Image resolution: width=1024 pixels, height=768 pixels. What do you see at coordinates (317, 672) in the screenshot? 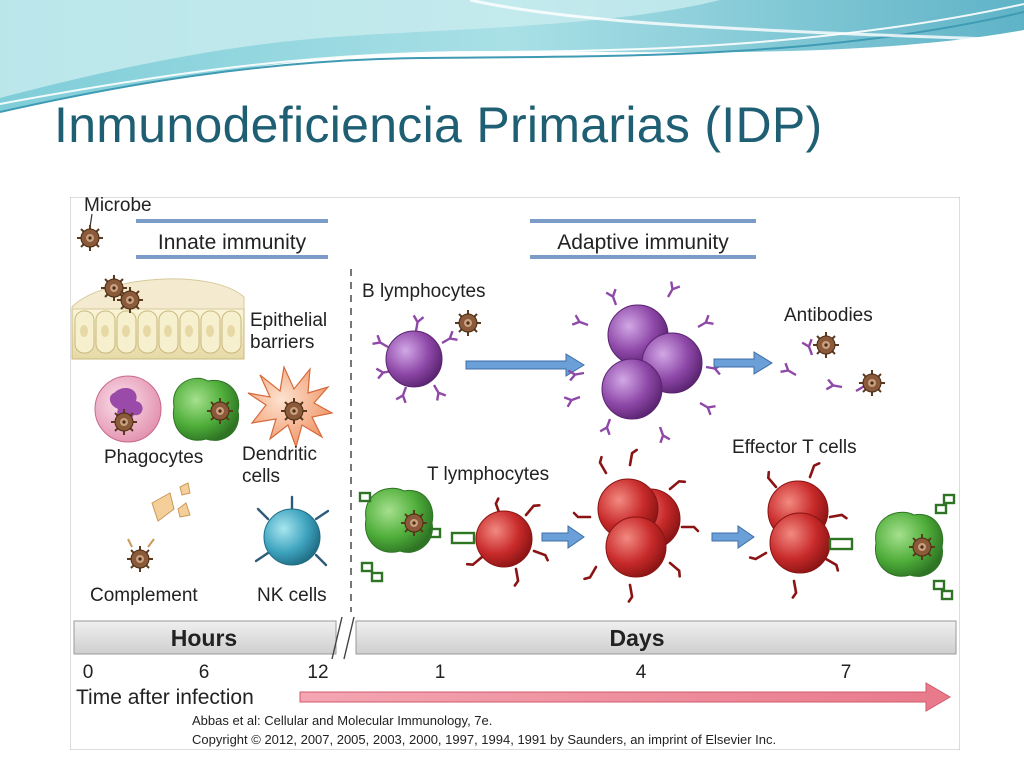
I see `tick-12: 12` at bounding box center [317, 672].